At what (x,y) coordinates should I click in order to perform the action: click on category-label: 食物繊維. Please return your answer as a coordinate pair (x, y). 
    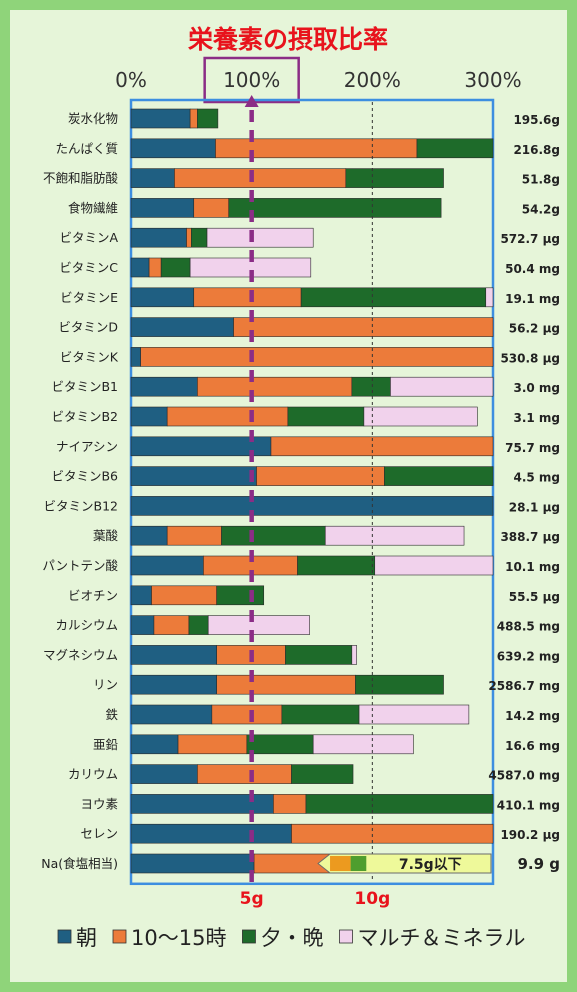
    Looking at the image, I should click on (93, 207).